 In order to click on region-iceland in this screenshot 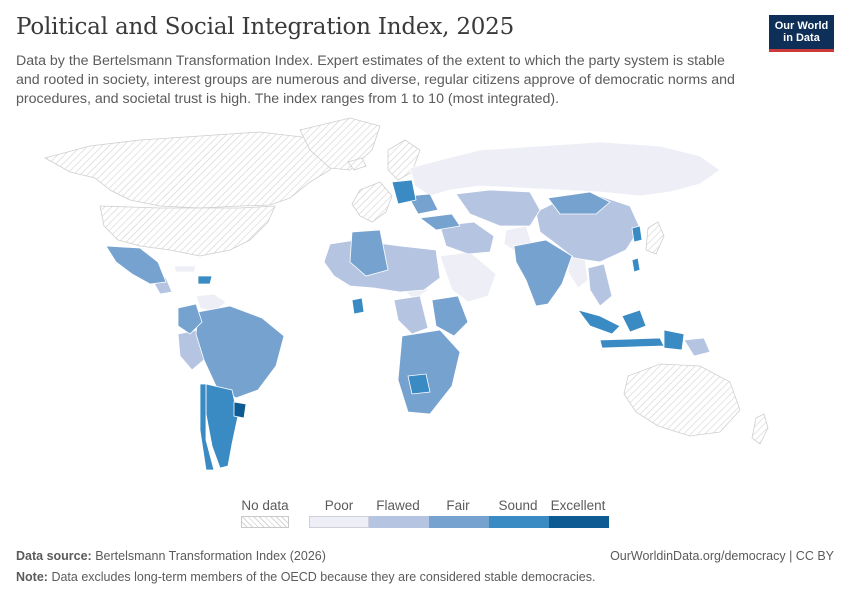, I will do `click(357, 164)`.